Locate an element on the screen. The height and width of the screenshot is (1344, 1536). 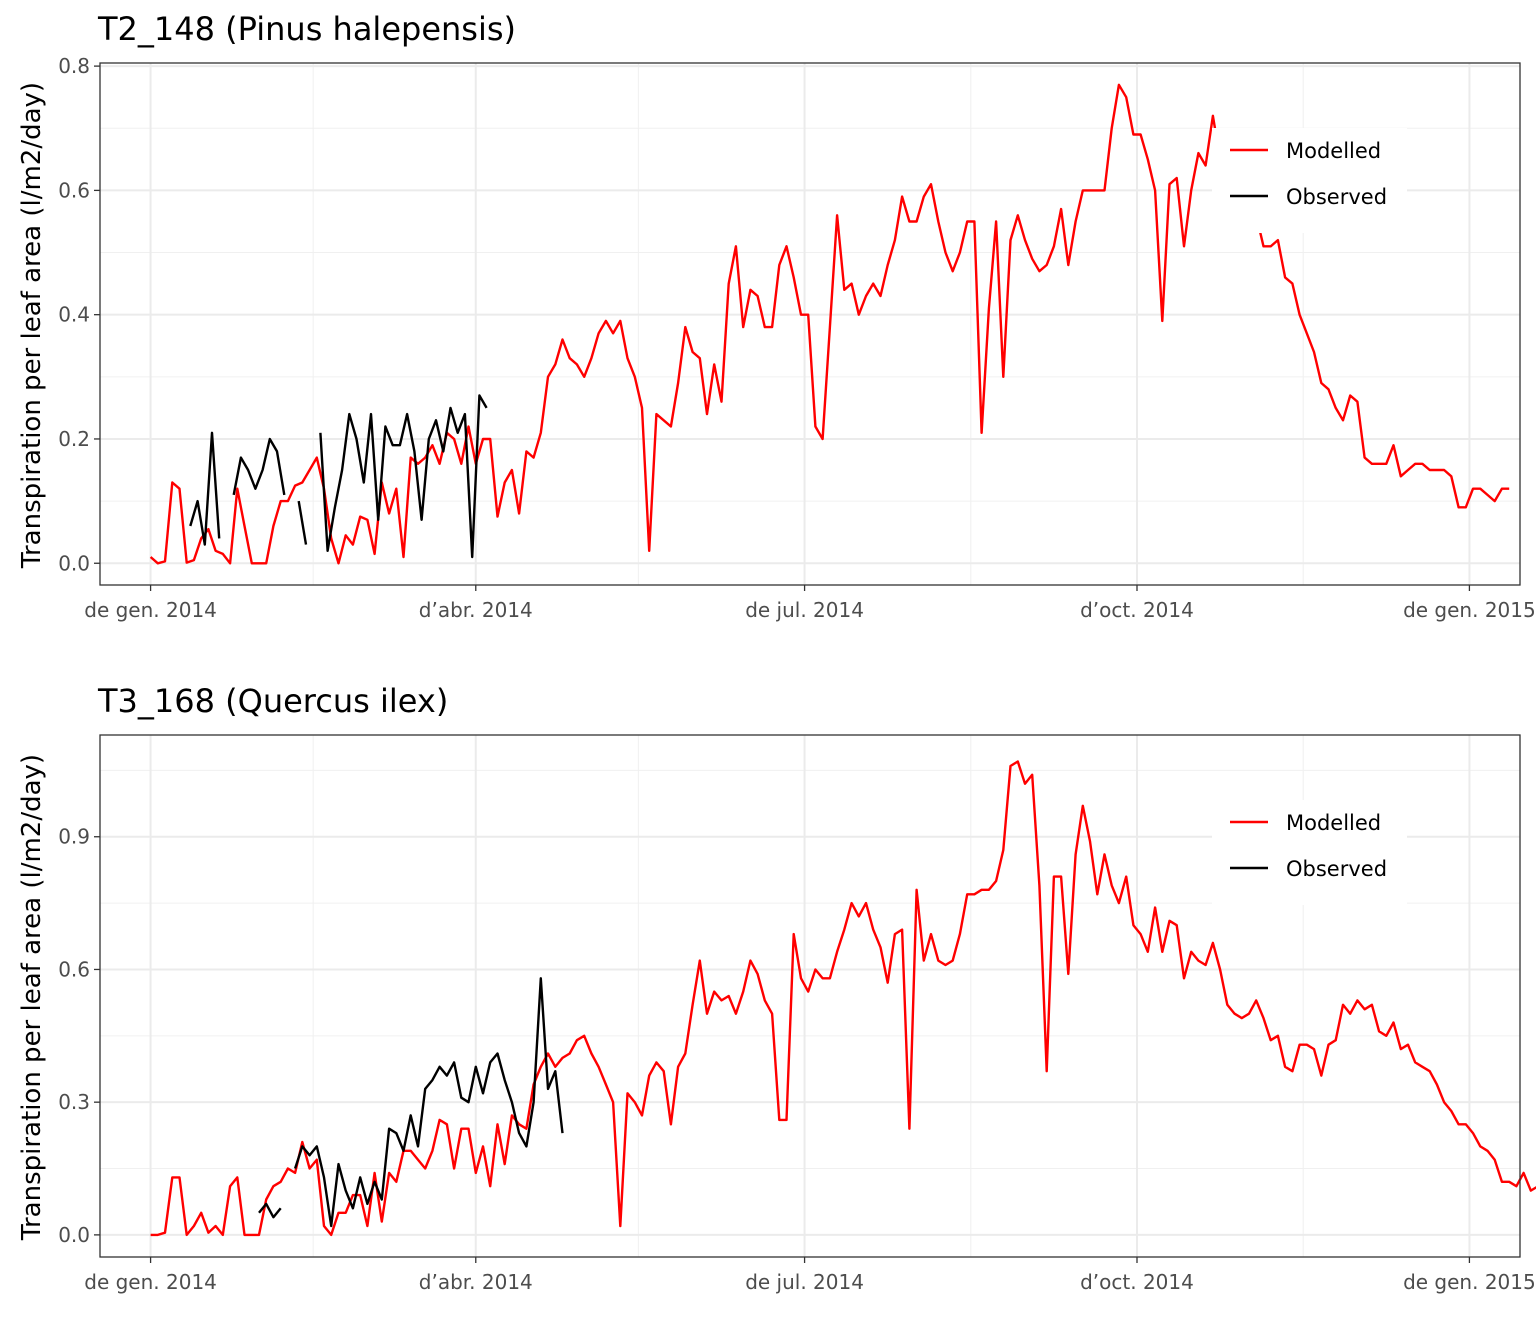
y-tick-label: 0.8 is located at coordinates (74, 66).